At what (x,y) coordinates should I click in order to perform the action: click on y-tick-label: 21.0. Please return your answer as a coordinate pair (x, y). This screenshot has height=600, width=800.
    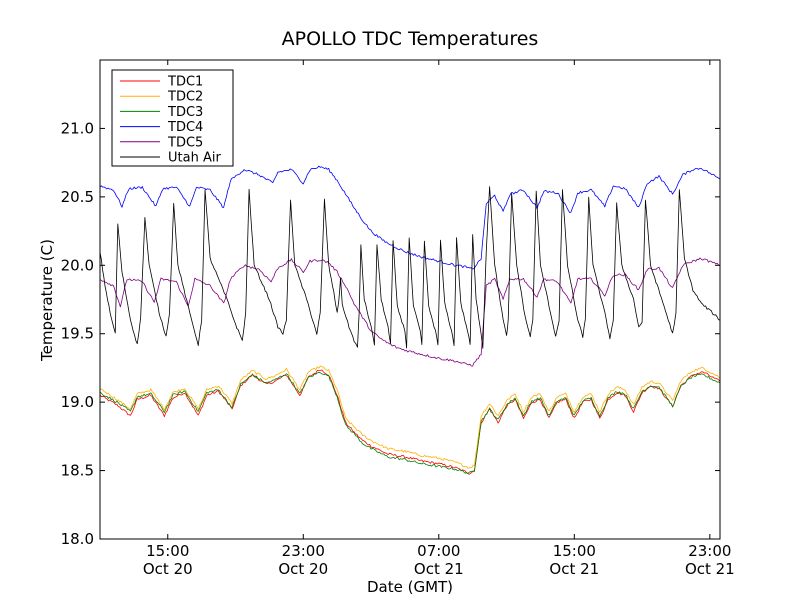
    Looking at the image, I should click on (77, 128).